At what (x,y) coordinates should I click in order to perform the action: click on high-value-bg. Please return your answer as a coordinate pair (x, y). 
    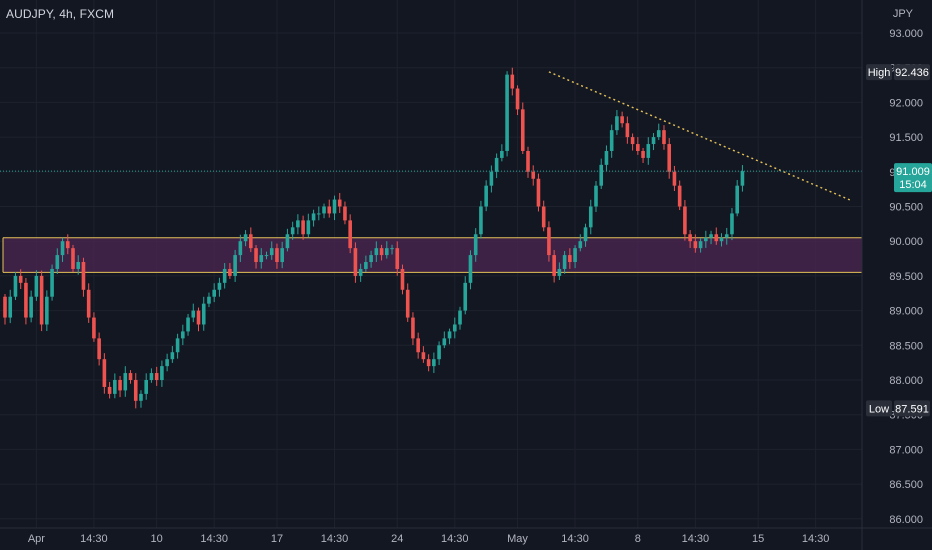
    Looking at the image, I should click on (912, 72).